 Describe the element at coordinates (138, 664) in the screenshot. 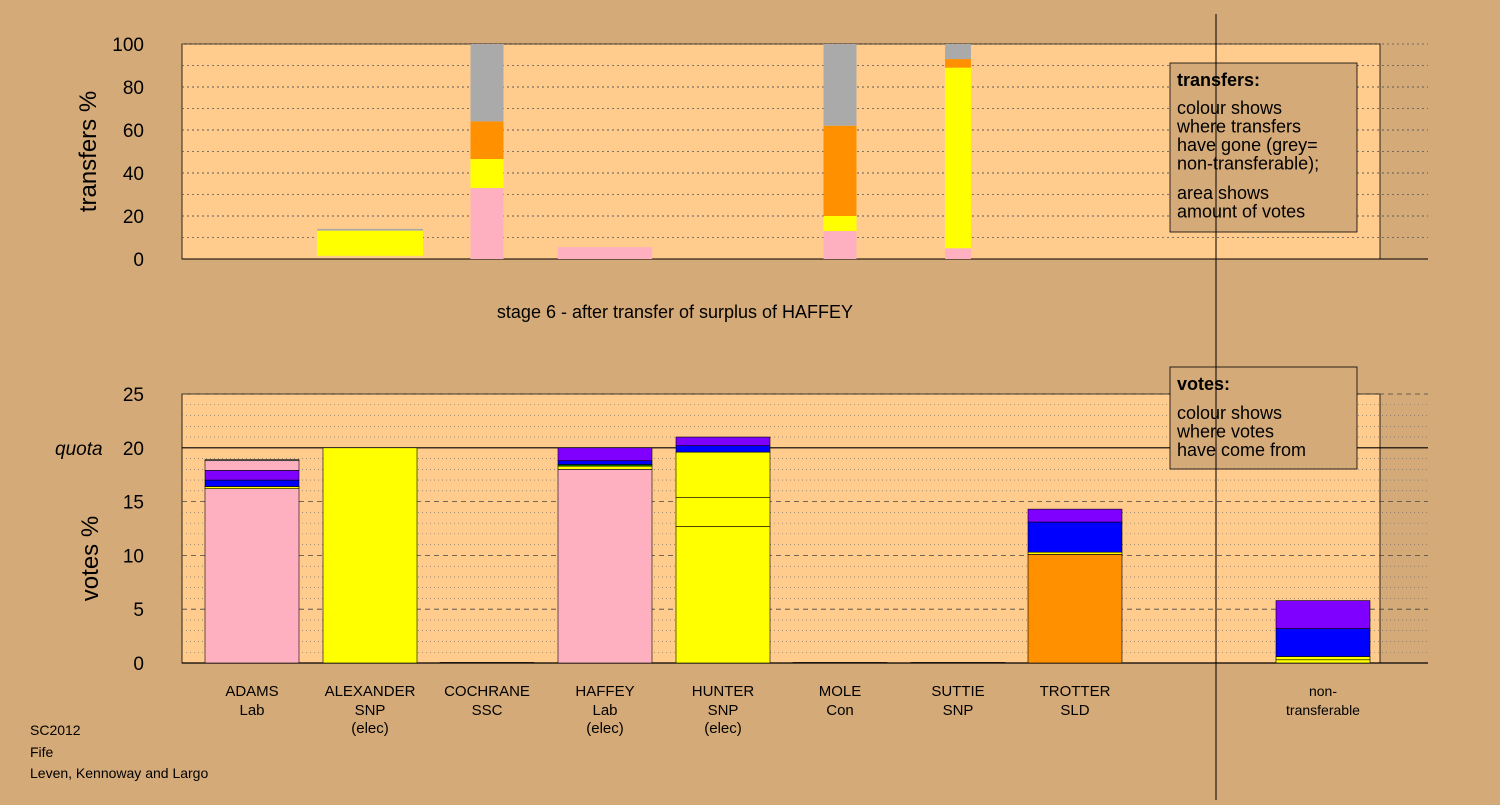

I see `votes-y-tick-label: 0` at that location.